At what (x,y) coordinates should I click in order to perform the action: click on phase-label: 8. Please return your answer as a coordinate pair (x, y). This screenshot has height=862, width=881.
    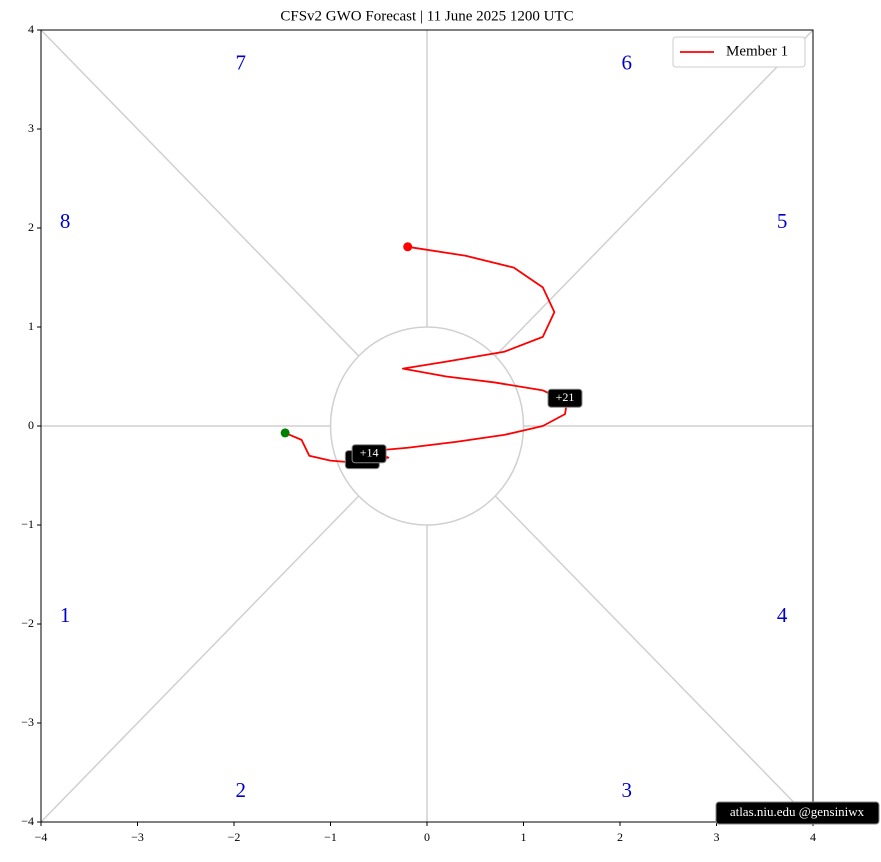
    Looking at the image, I should click on (65, 221).